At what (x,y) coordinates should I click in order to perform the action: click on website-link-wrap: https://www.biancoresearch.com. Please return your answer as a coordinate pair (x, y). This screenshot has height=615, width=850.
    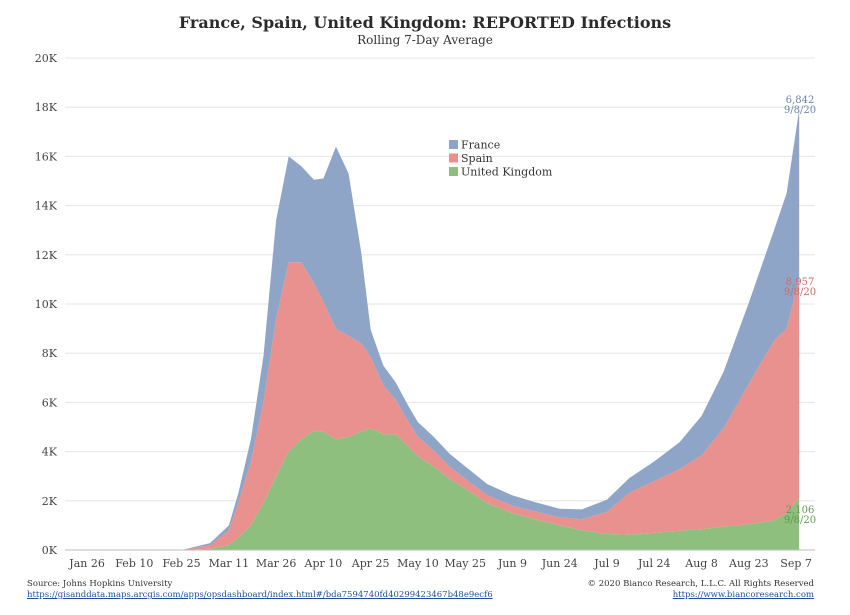
    Looking at the image, I should click on (743, 595).